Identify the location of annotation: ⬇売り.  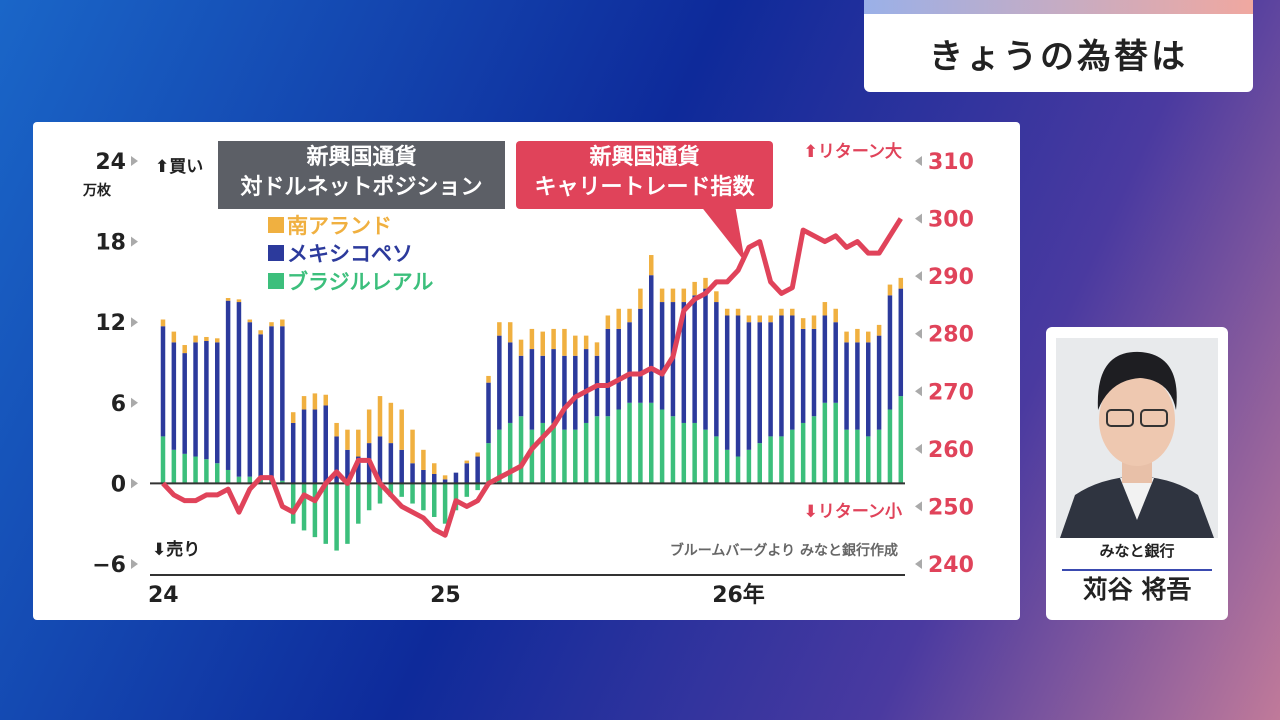
(176, 549).